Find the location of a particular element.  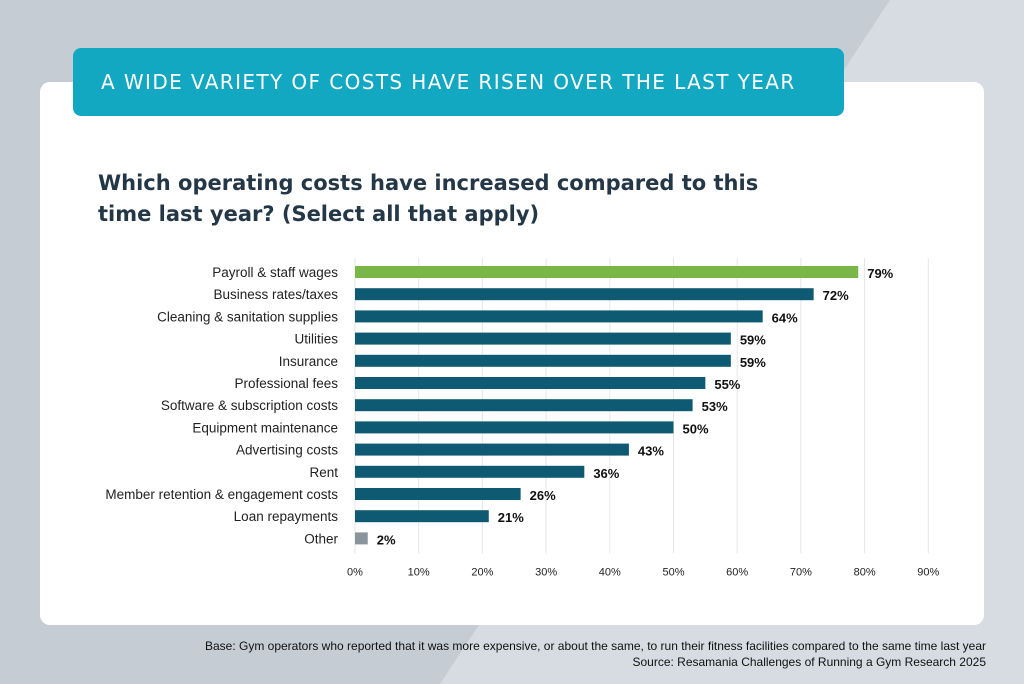

category-label: Advertising costs is located at coordinates (287, 450).